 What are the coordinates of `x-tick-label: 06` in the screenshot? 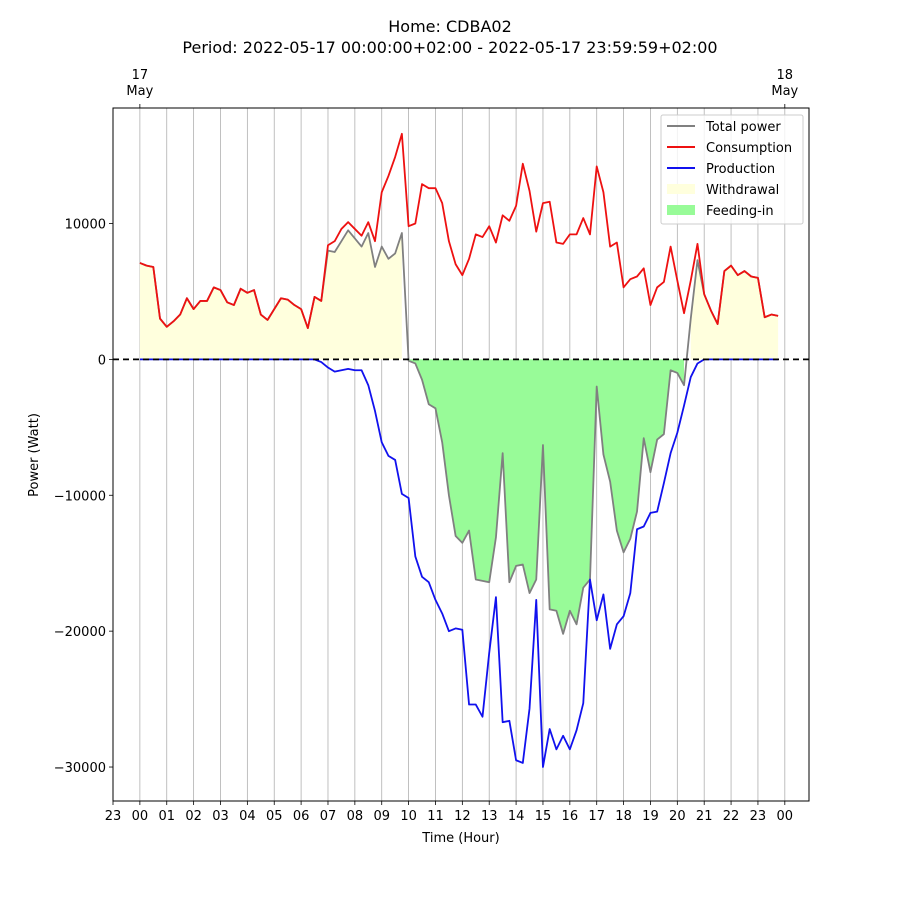 It's located at (301, 816).